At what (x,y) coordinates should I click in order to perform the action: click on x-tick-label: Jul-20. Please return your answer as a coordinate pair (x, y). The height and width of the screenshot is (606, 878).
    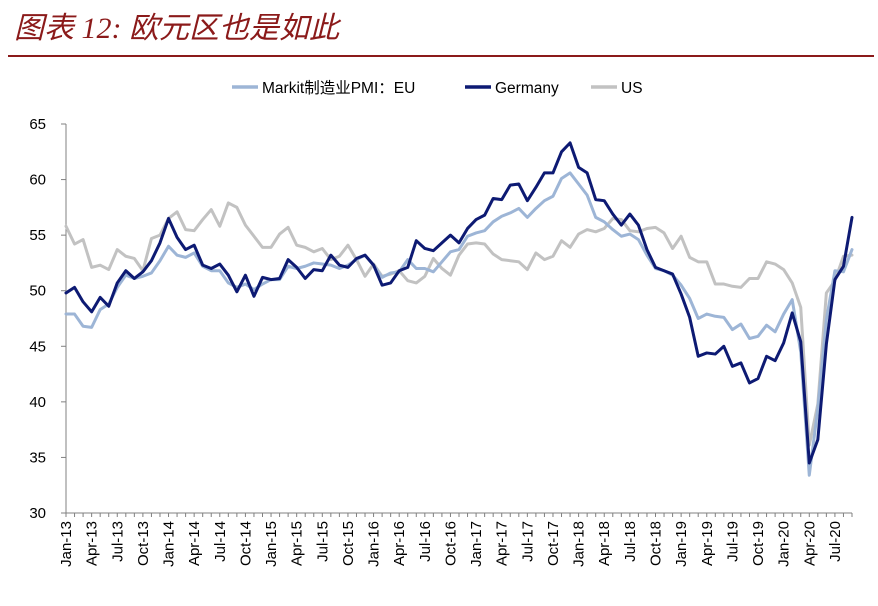
    Looking at the image, I should click on (835, 541).